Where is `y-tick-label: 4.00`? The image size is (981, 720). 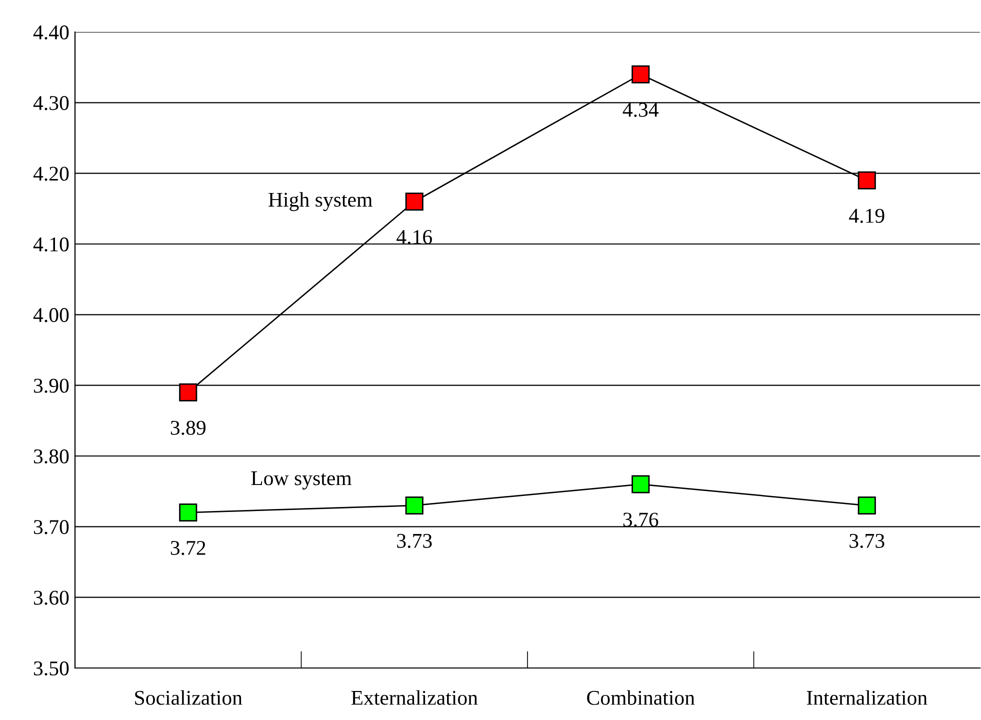
y-tick-label: 4.00 is located at coordinates (51, 315).